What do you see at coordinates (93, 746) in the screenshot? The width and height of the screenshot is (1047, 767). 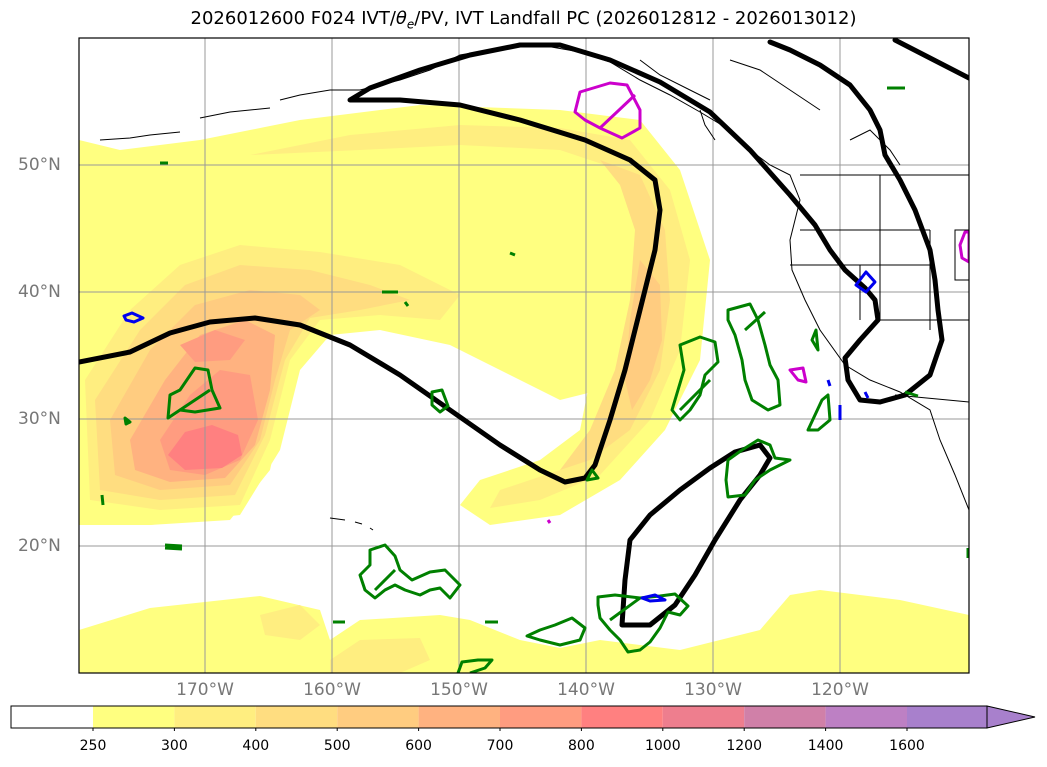 I see `colorbar-tick-label: 250` at bounding box center [93, 746].